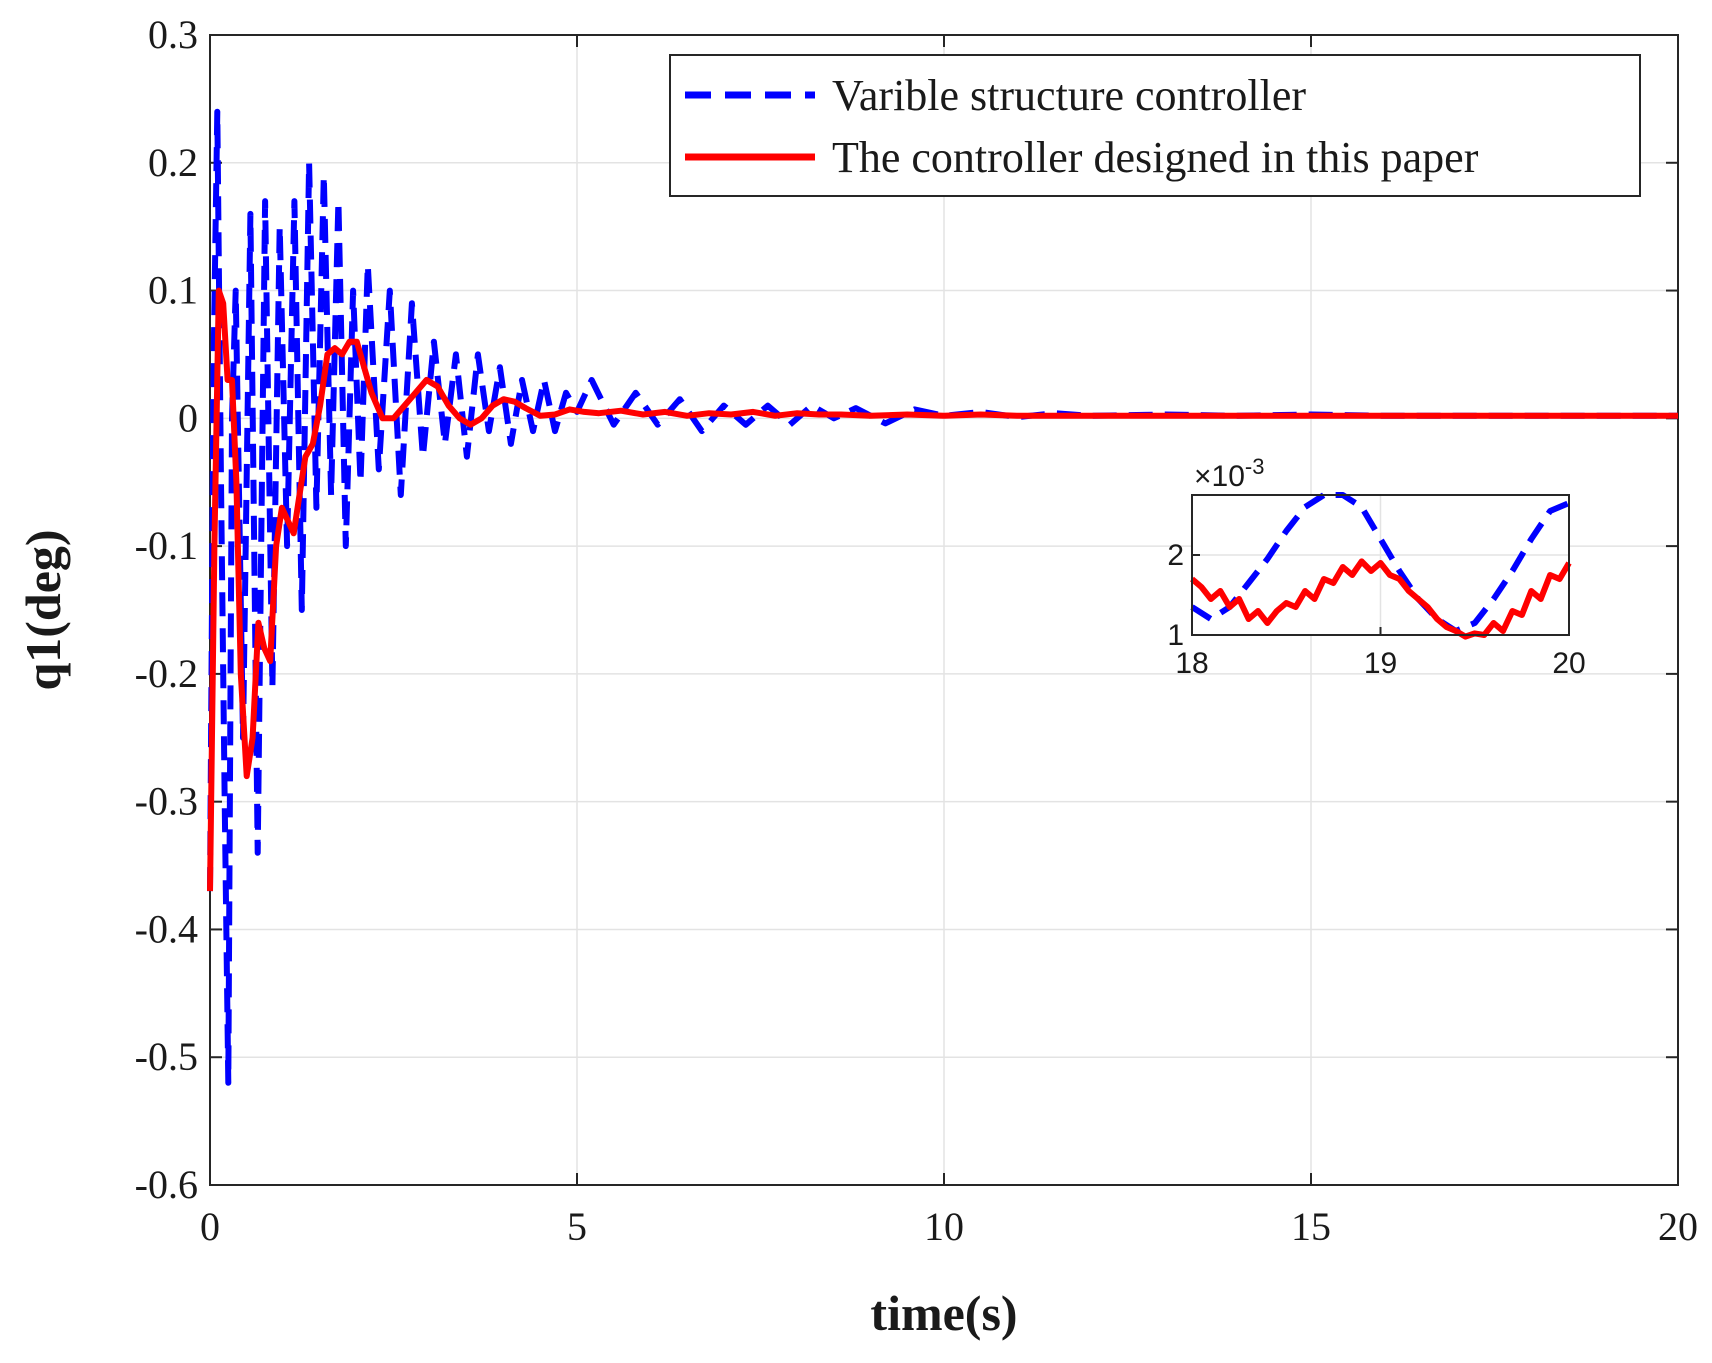 The image size is (1712, 1363). Describe the element at coordinates (1175, 635) in the screenshot. I see `inset-y-tick-label: 1` at that location.